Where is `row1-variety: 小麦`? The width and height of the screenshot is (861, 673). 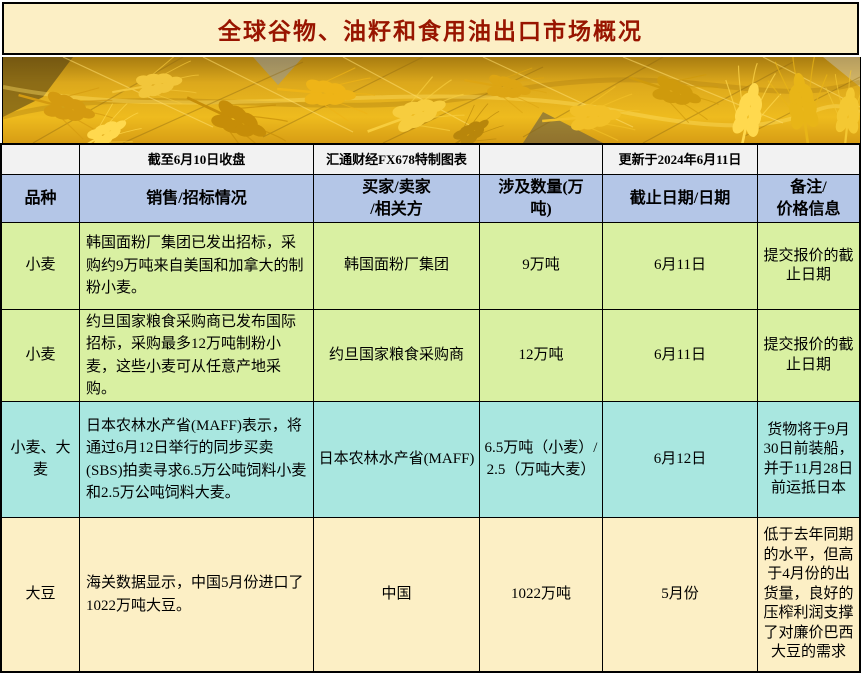
row1-variety: 小麦 is located at coordinates (41, 266).